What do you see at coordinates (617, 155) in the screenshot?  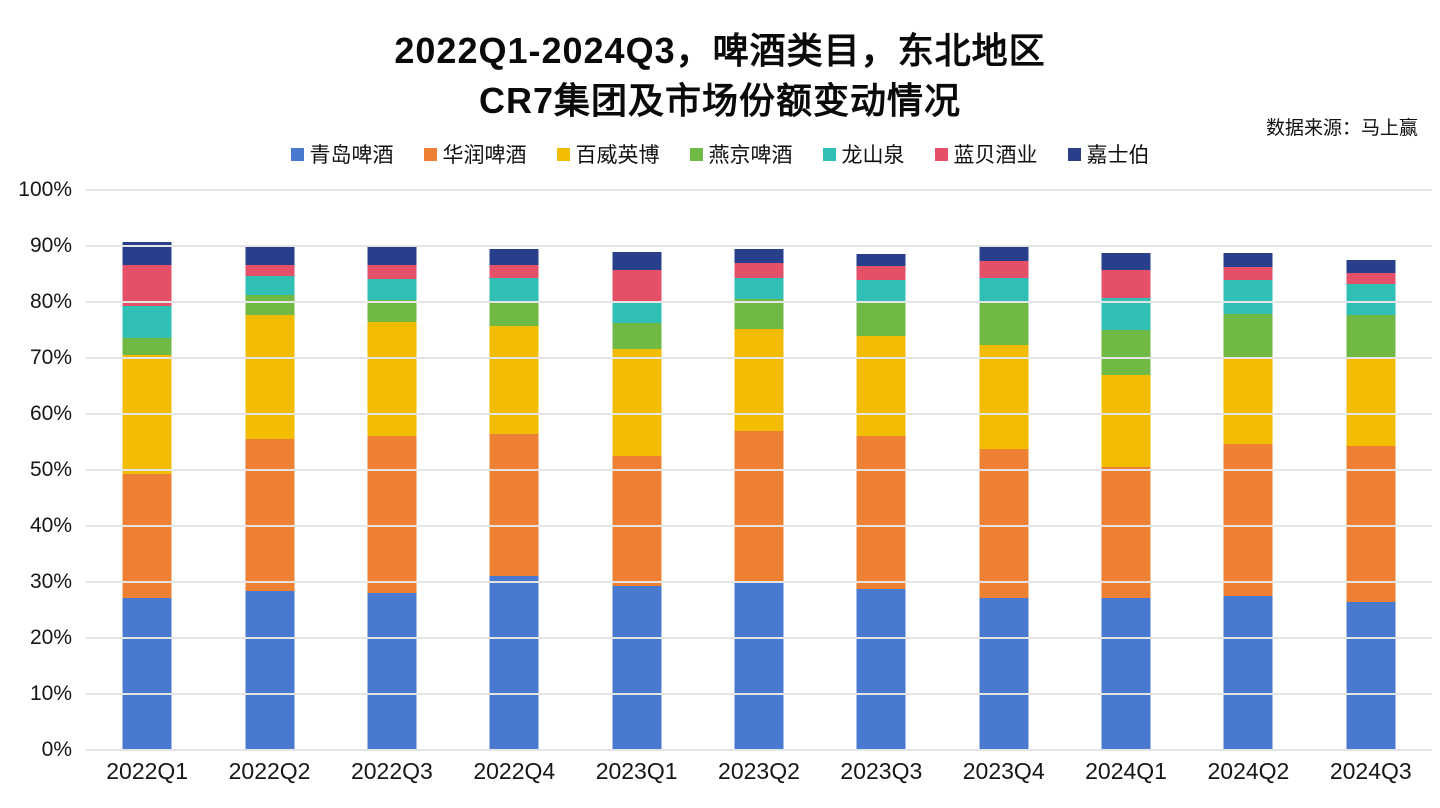 I see `legend-label: 百威英博` at bounding box center [617, 155].